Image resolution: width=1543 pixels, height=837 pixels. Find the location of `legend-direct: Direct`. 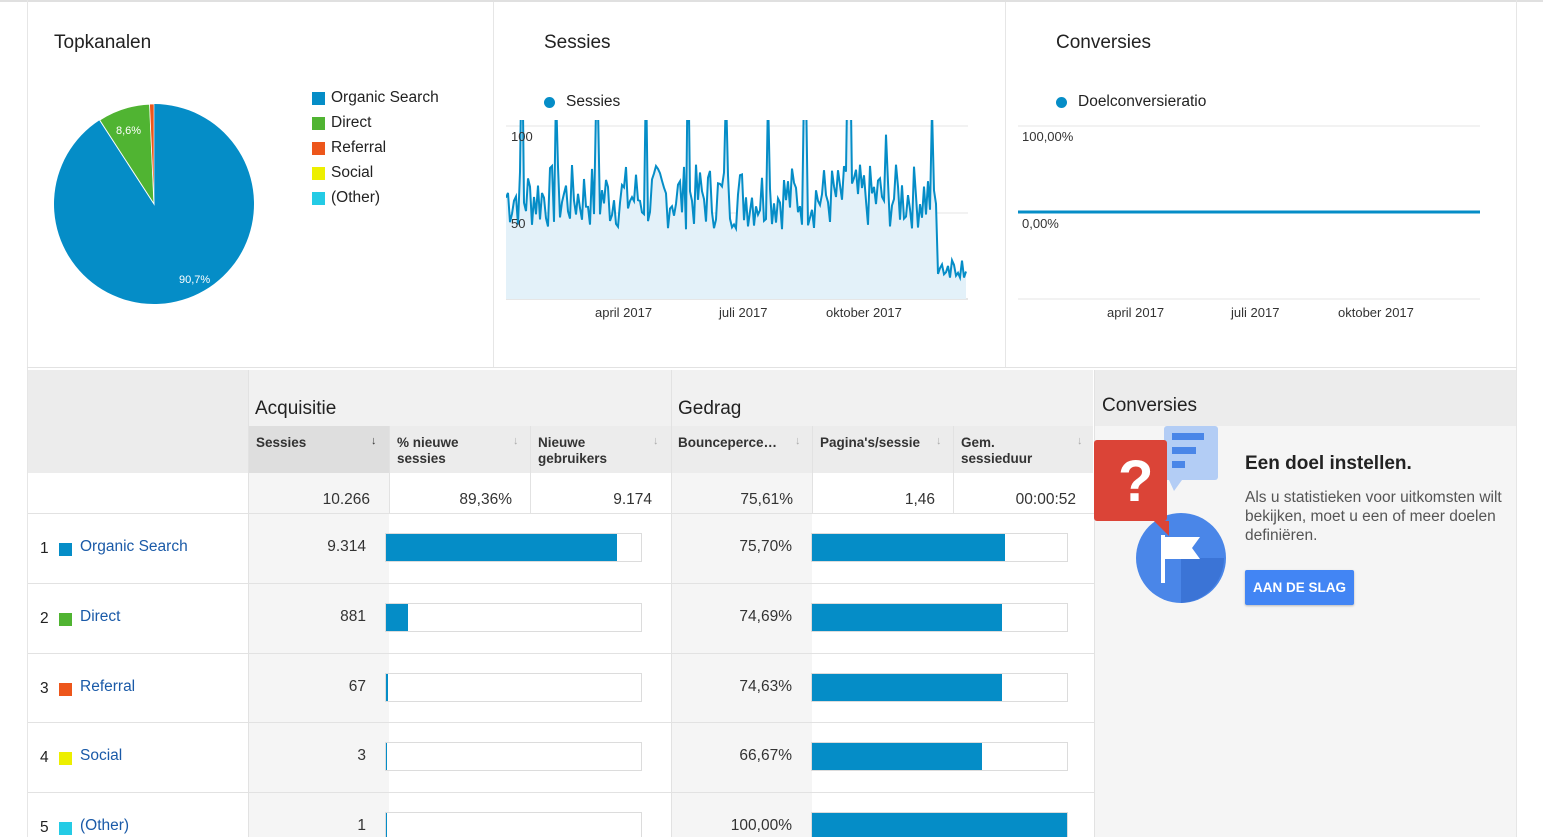

legend-direct: Direct is located at coordinates (341, 123).